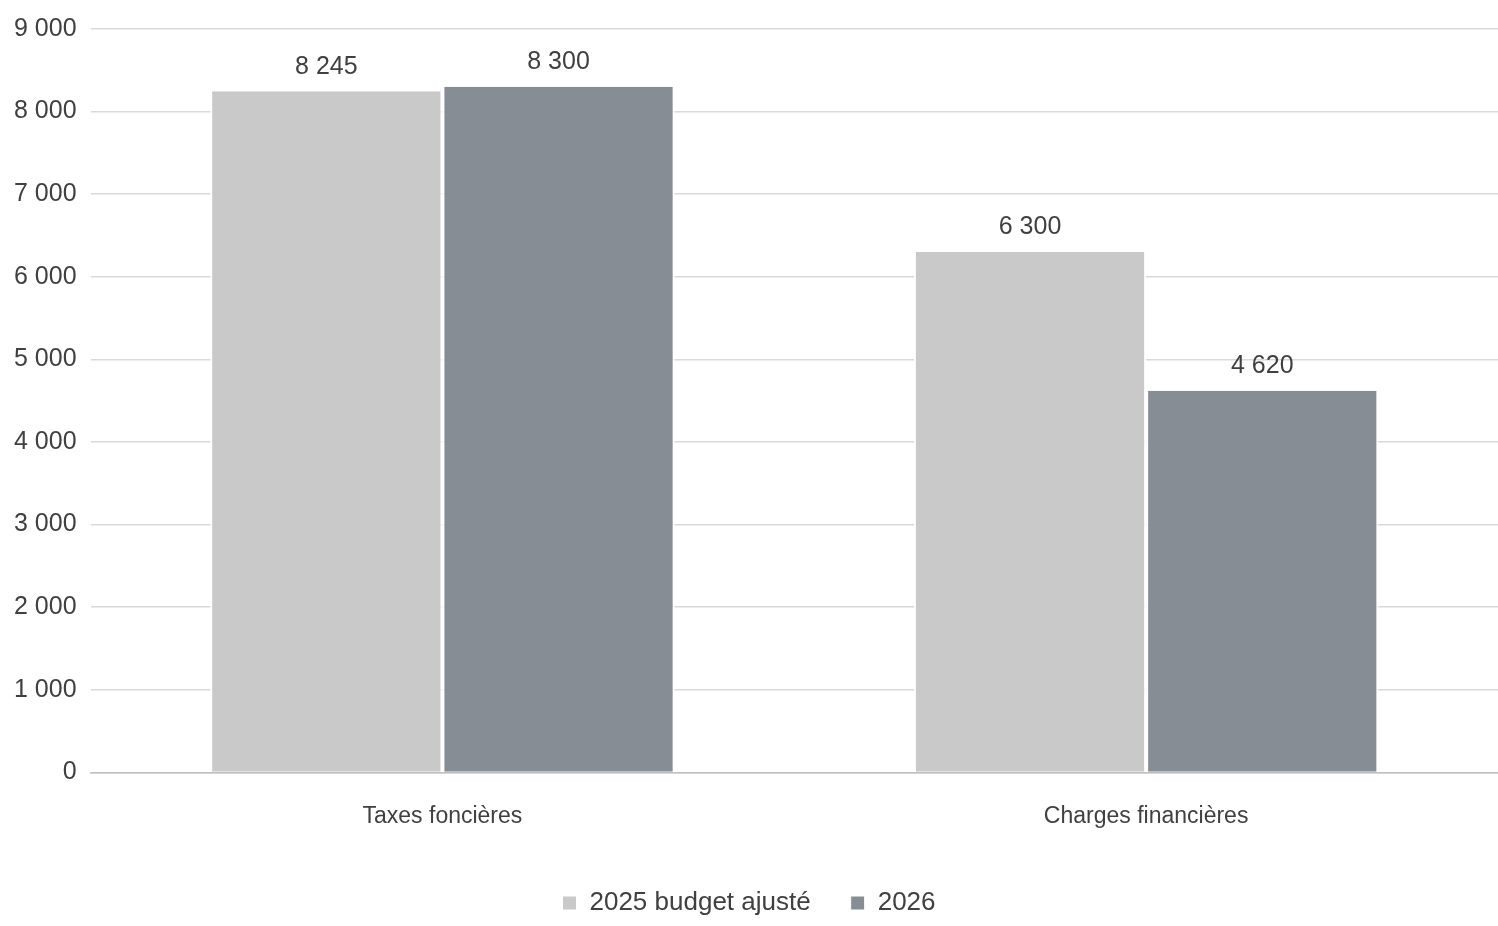  I want to click on data-label: 8 300, so click(558, 60).